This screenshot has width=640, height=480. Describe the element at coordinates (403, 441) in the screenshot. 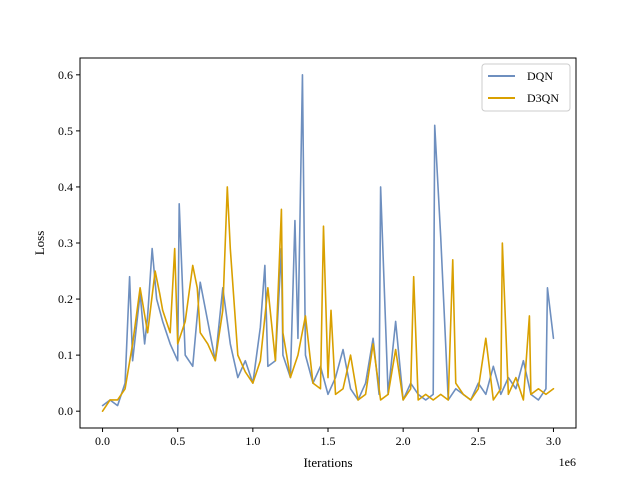

I see `x-tick-label: 2.0` at that location.